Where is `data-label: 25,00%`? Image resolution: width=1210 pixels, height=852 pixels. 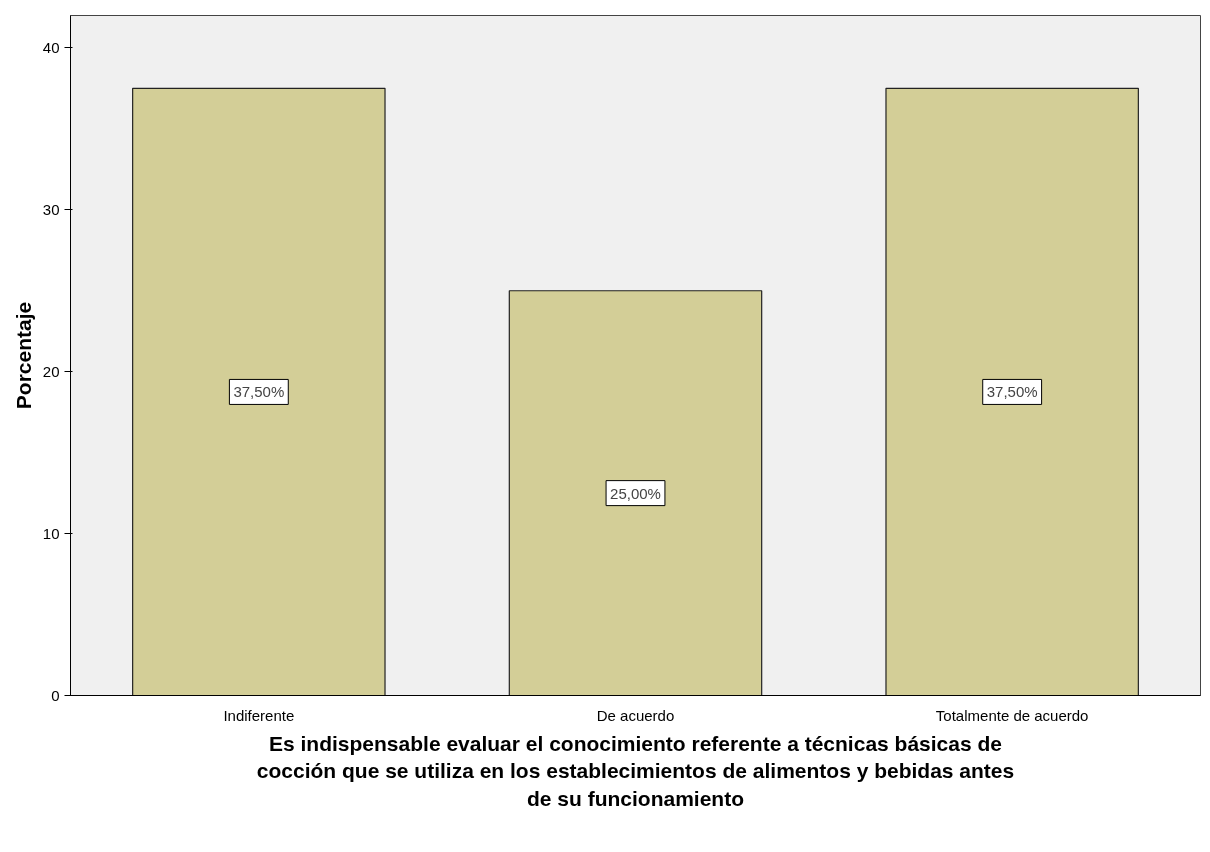
data-label: 25,00% is located at coordinates (635, 493).